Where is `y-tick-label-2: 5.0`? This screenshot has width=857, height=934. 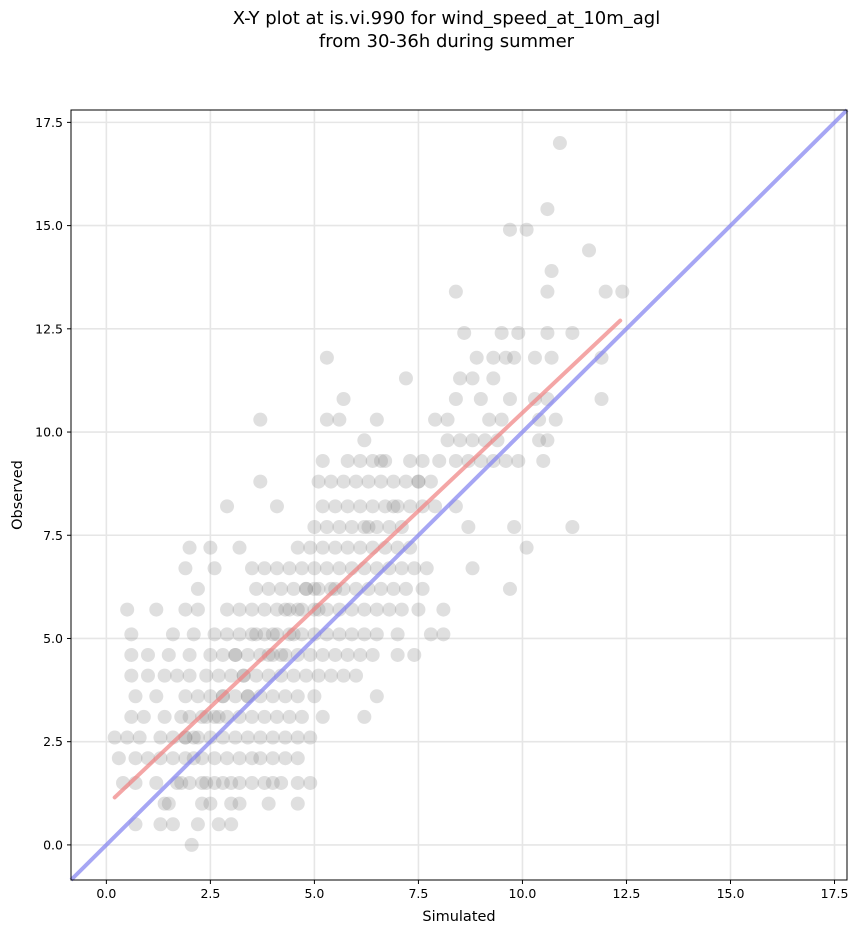
y-tick-label-2: 5.0 is located at coordinates (53, 638).